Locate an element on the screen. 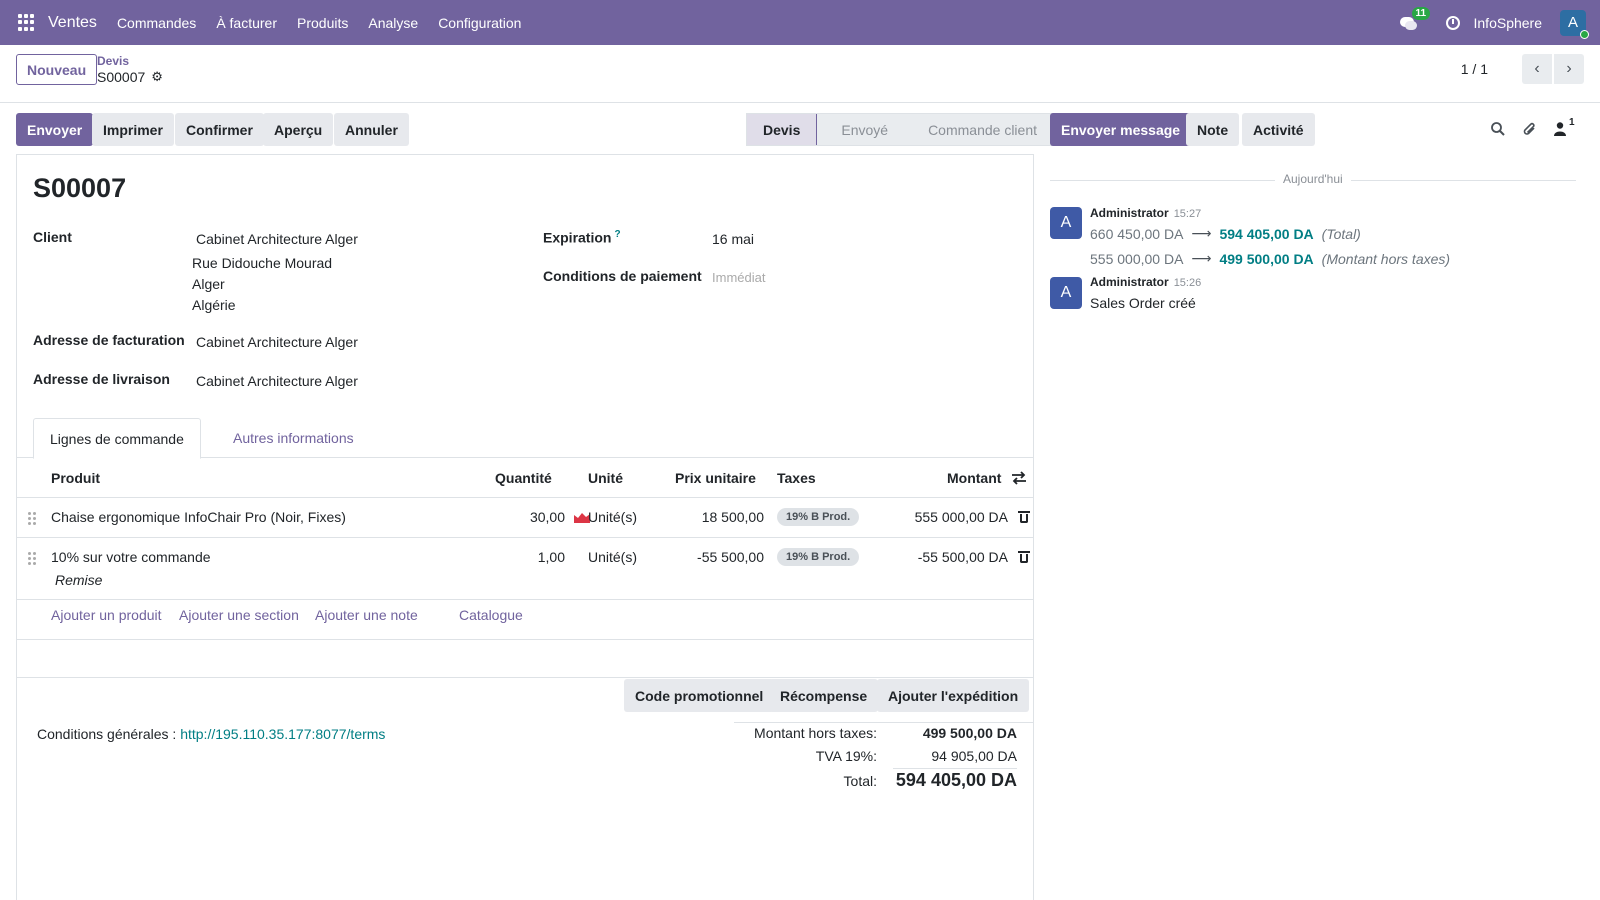  col-unit: Unité is located at coordinates (605, 478).